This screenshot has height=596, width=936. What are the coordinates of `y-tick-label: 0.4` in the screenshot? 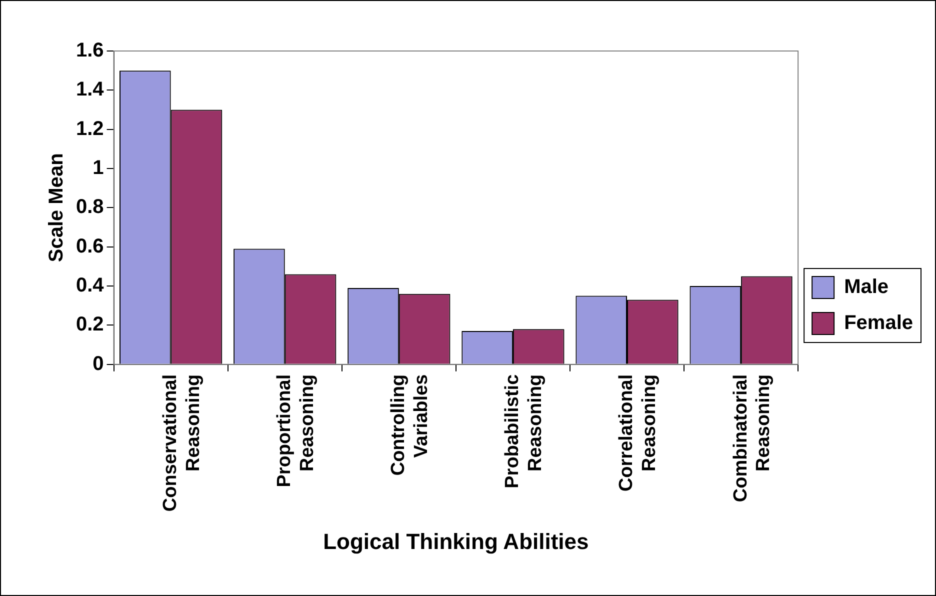 It's located at (90, 285).